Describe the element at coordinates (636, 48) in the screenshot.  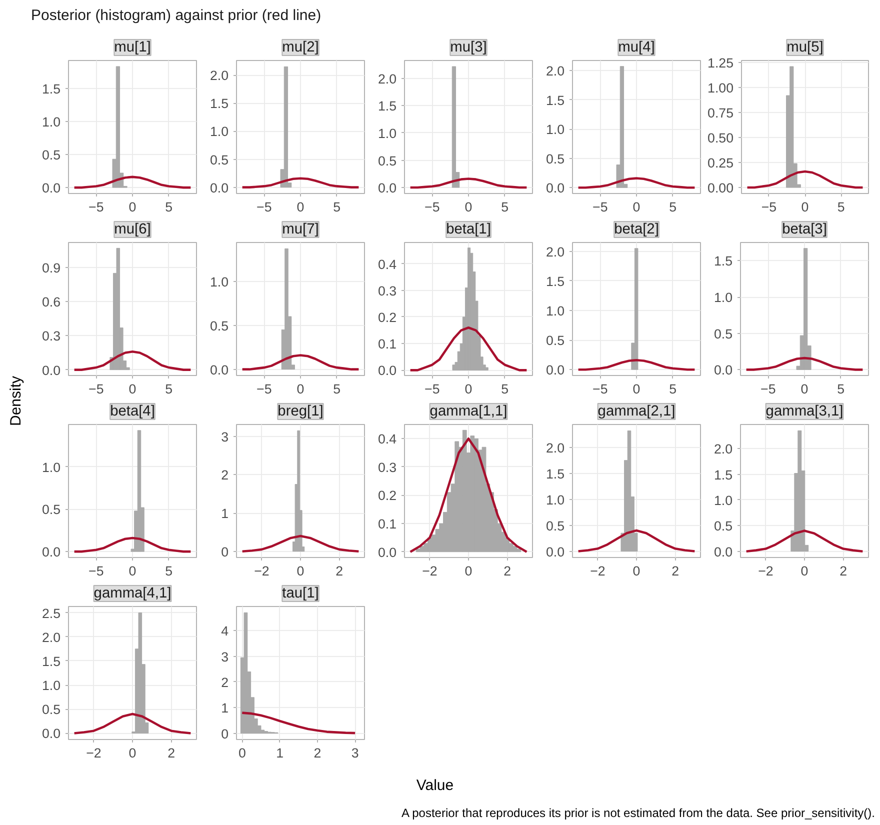
I see `chart-title: mu[4]` at that location.